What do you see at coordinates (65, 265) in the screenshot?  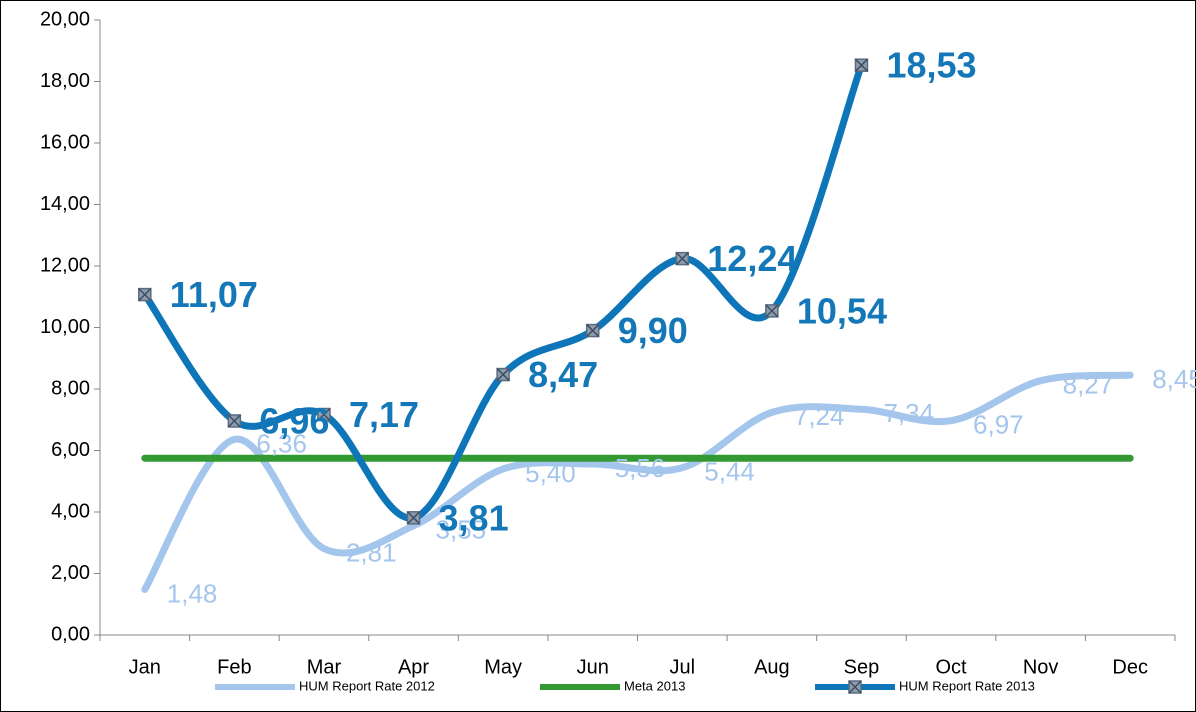 I see `y-tick-label: 12,00` at bounding box center [65, 265].